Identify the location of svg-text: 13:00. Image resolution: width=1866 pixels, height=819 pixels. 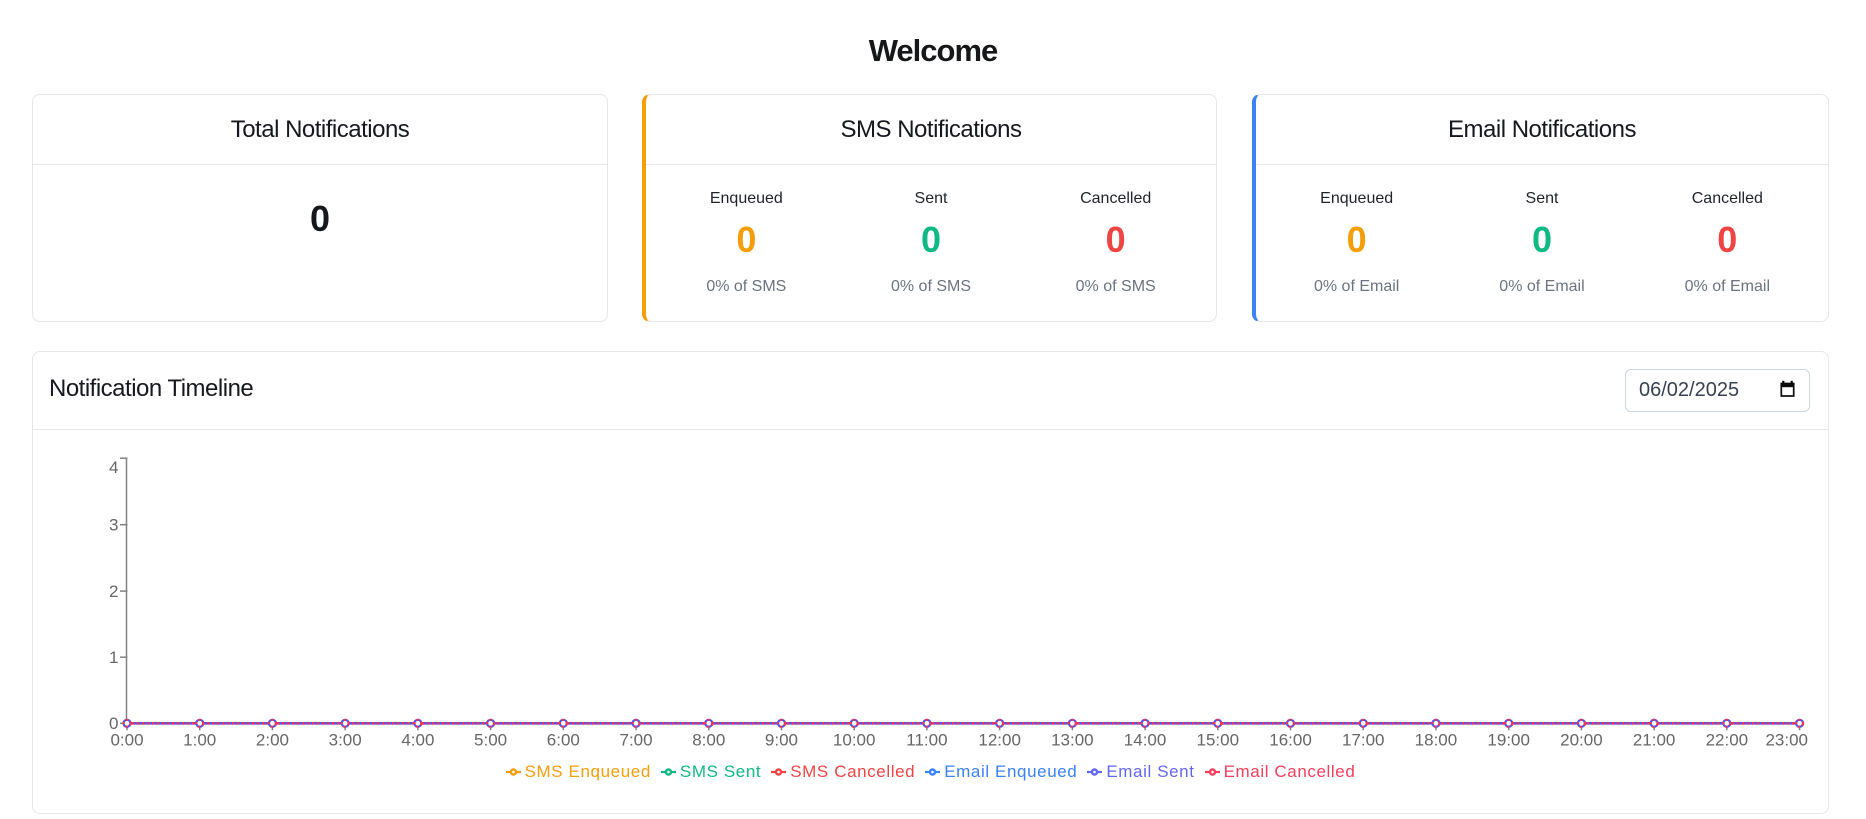
(1072, 739).